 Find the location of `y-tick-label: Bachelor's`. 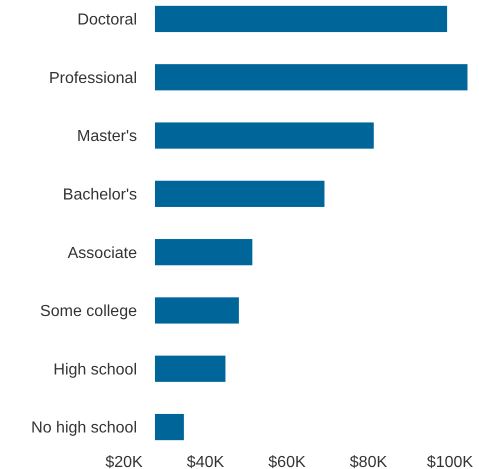

y-tick-label: Bachelor's is located at coordinates (99, 195).